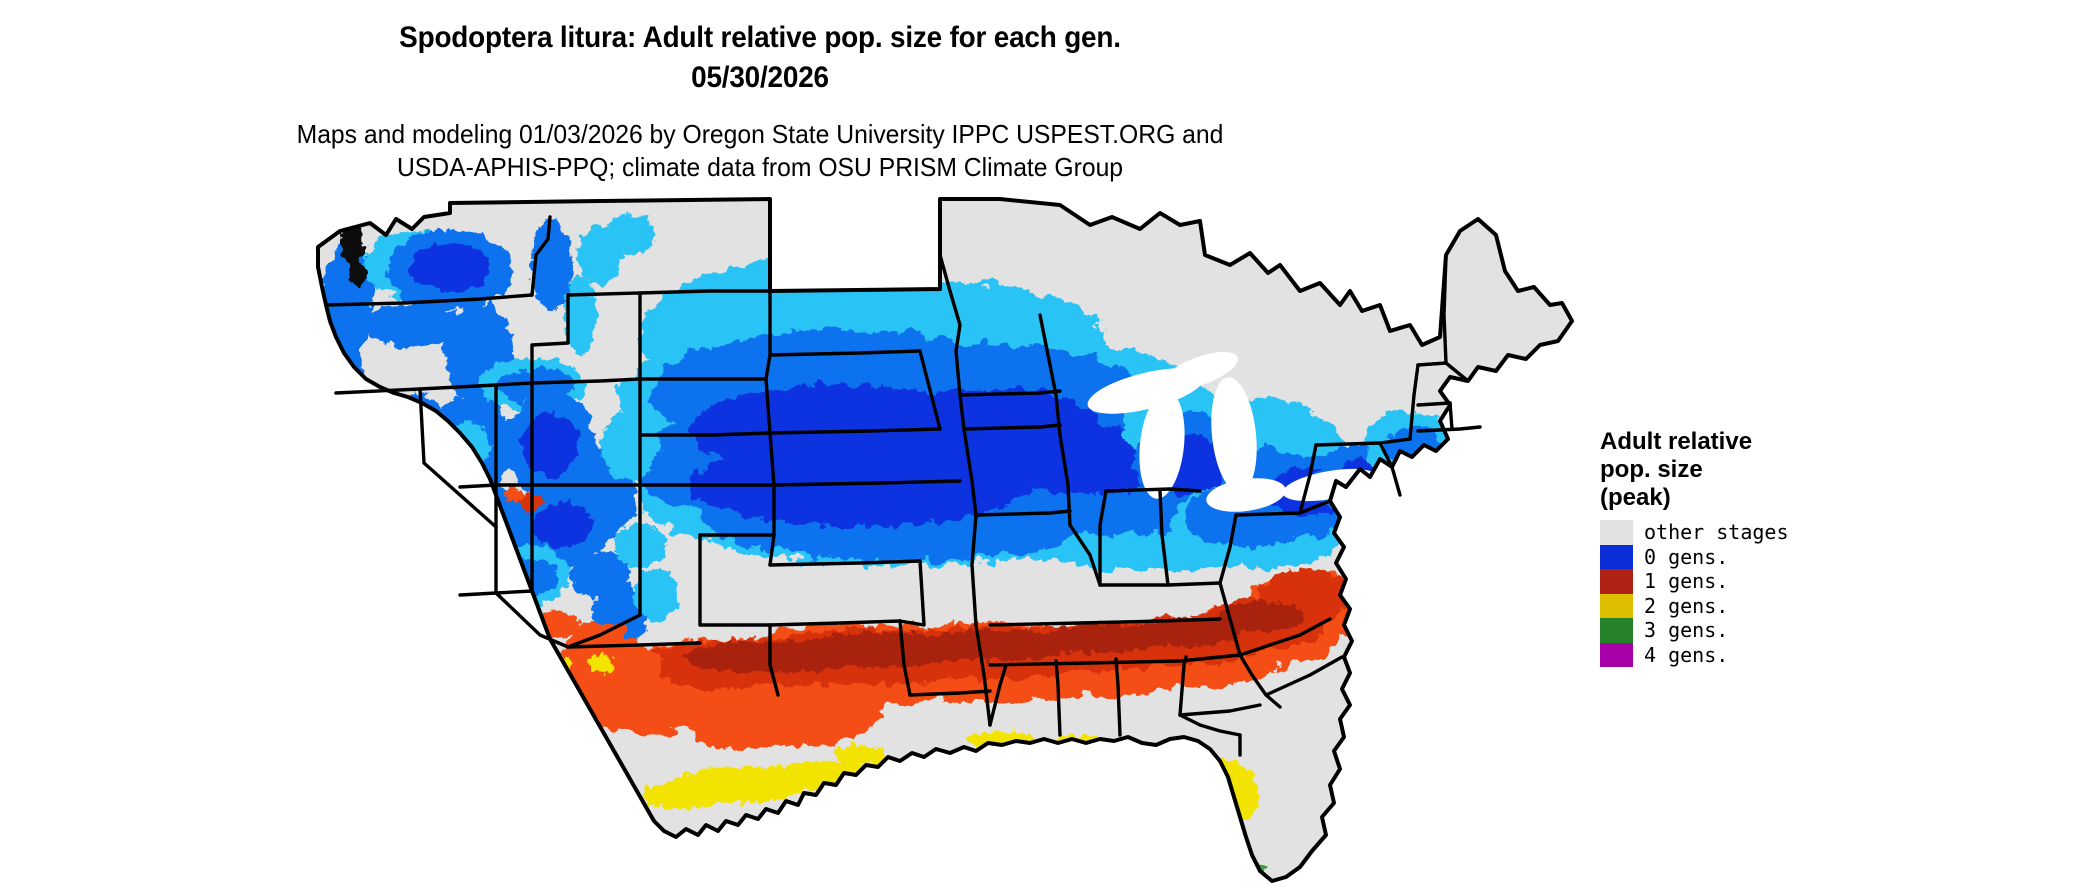 This screenshot has height=892, width=2100. Describe the element at coordinates (1730, 556) in the screenshot. I see `legend-entry: 0 gens.` at that location.